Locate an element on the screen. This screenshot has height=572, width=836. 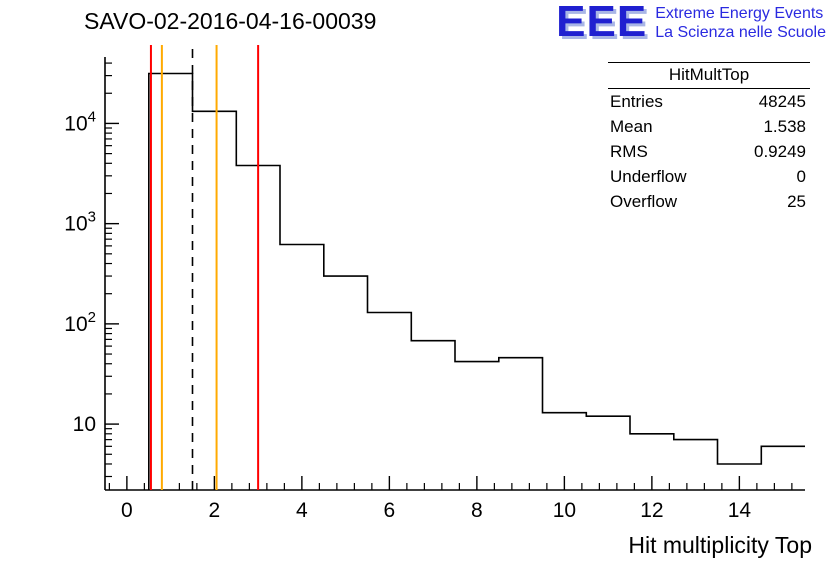
eee-logo-line2: La Scienza nelle Scuole is located at coordinates (740, 32).